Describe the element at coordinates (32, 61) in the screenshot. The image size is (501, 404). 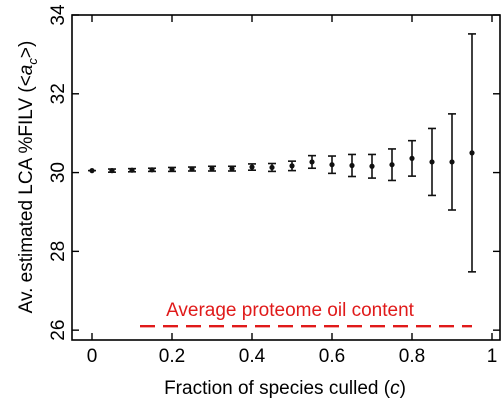
I see `y-axis-title-subscript: c` at that location.